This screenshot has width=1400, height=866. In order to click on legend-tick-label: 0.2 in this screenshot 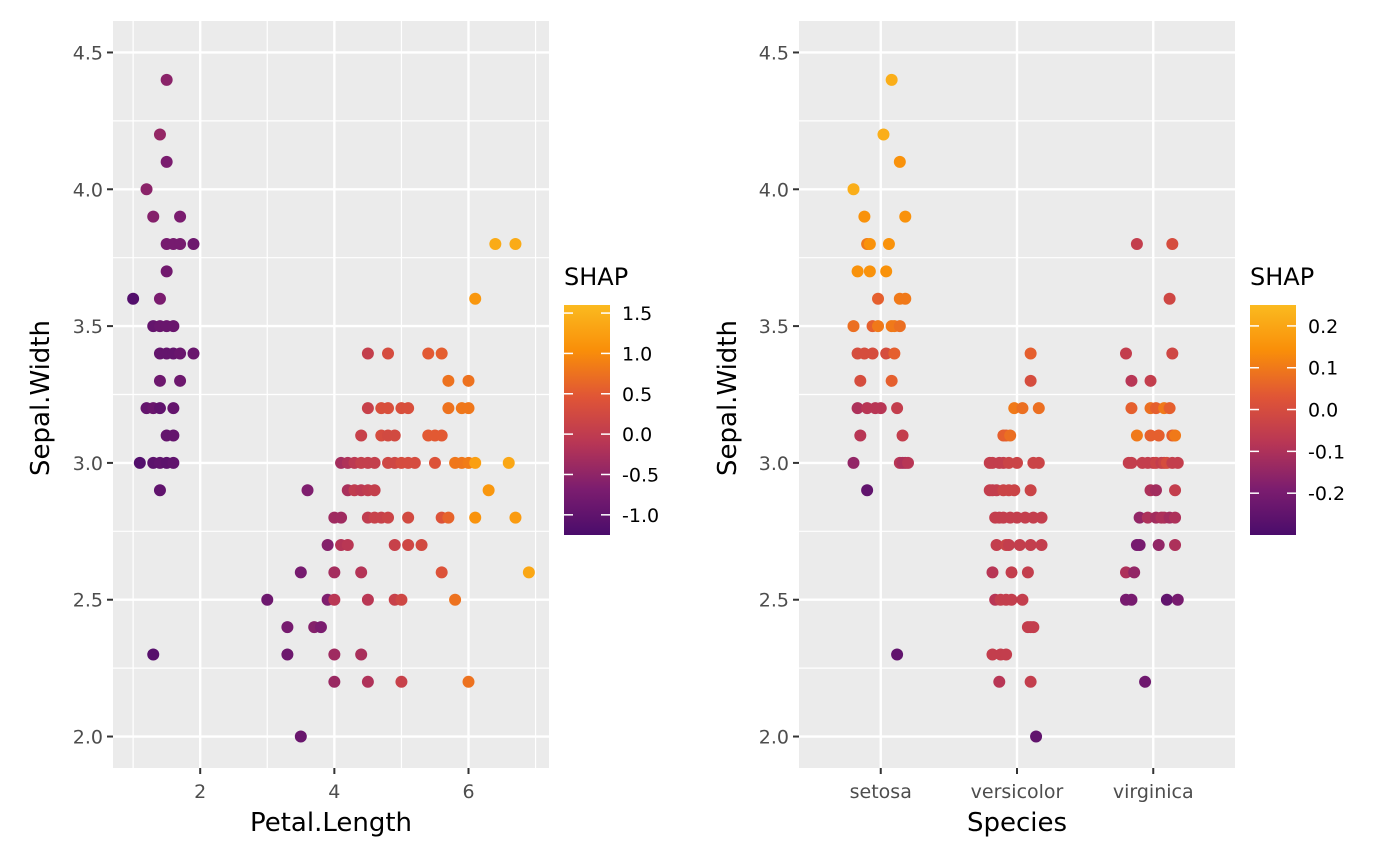, I will do `click(1323, 327)`.